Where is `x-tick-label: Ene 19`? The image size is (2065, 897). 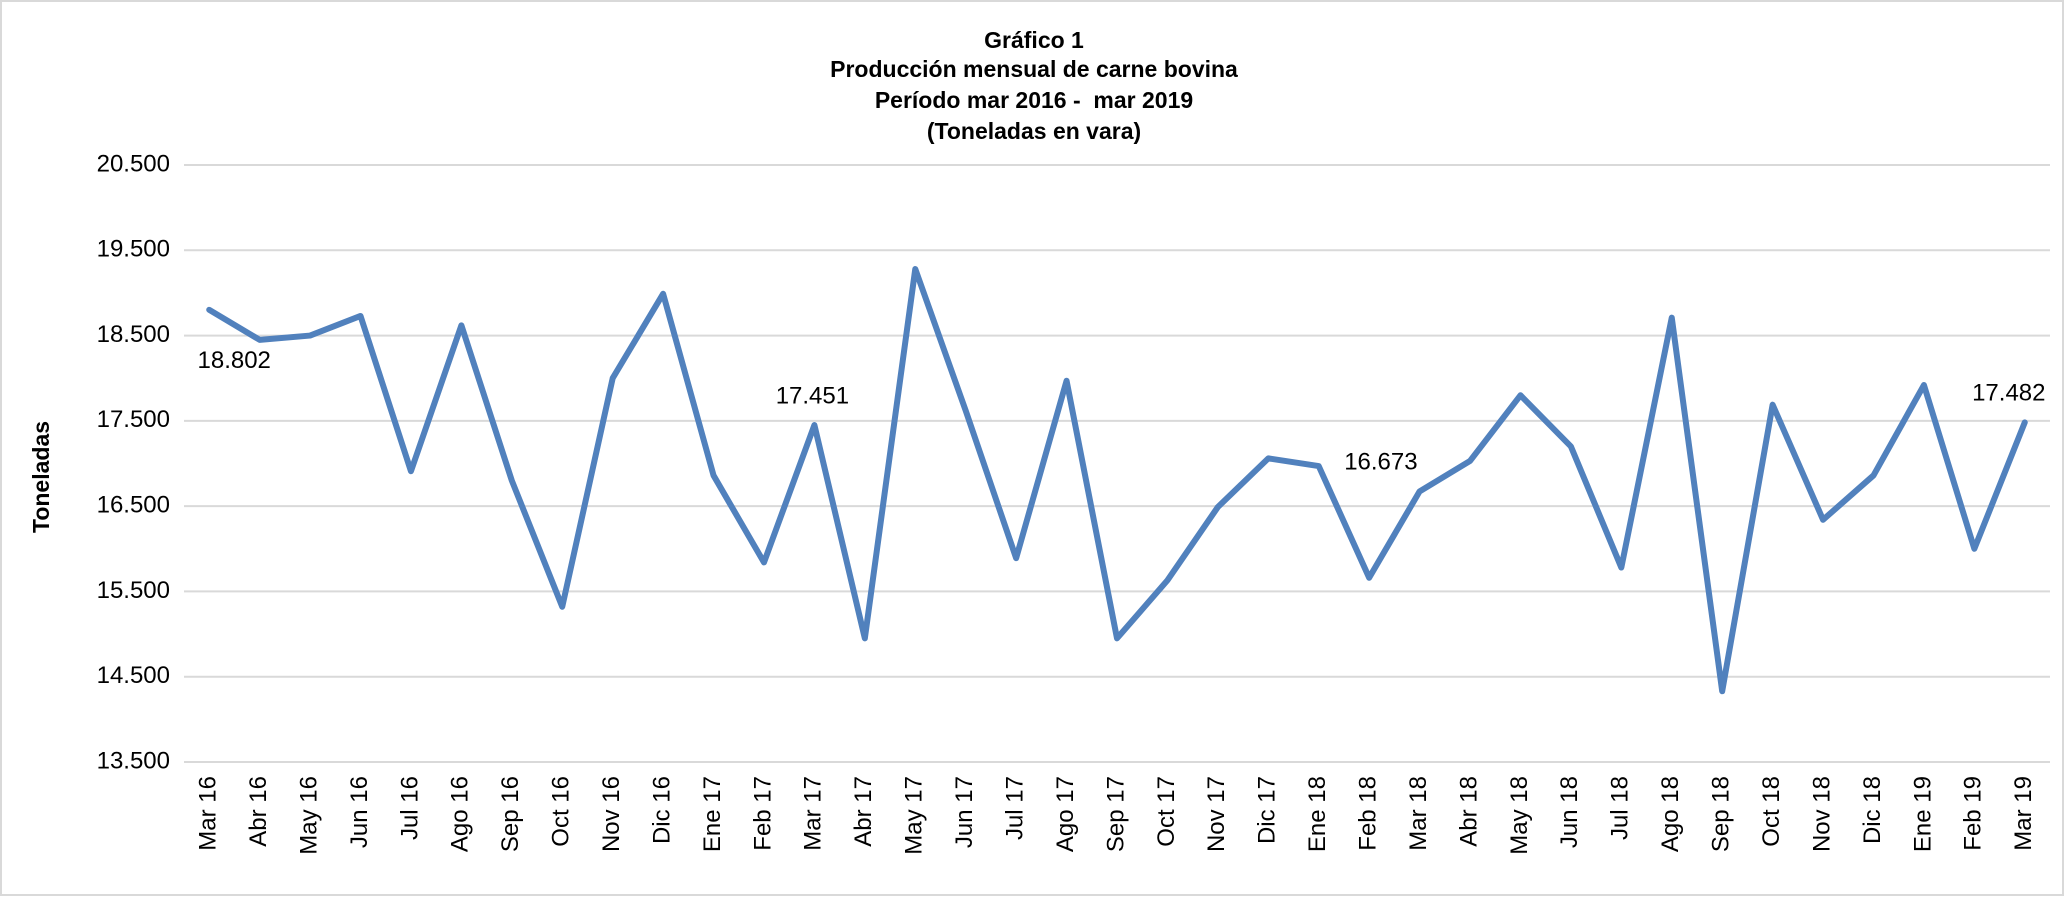 x-tick-label: Ene 19 is located at coordinates (1922, 814).